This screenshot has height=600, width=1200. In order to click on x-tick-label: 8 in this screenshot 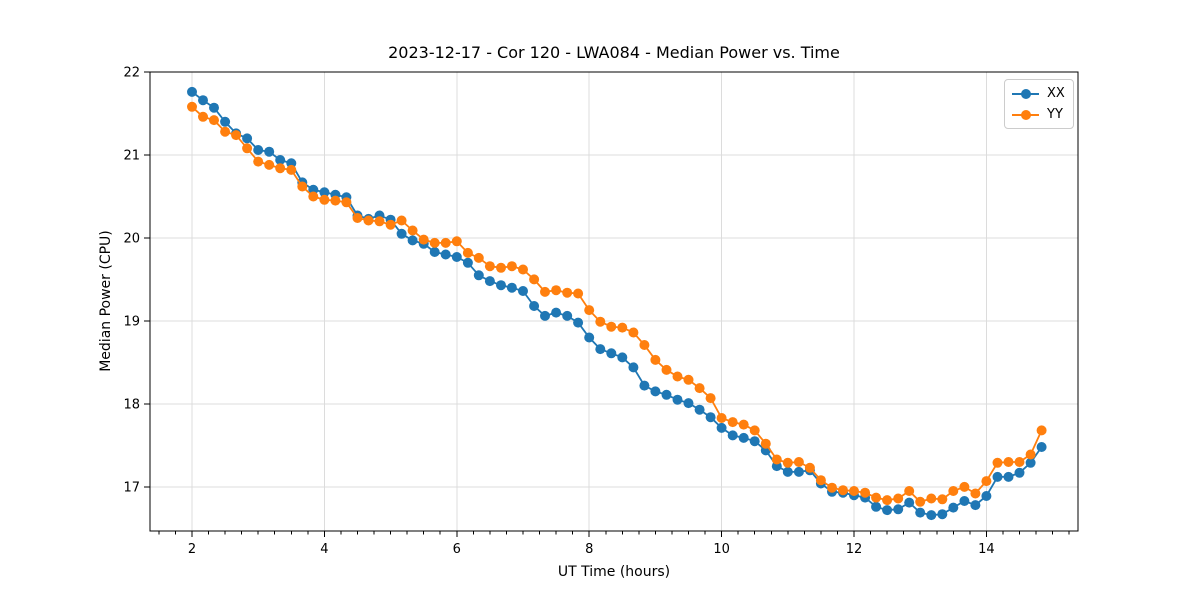, I will do `click(589, 549)`.